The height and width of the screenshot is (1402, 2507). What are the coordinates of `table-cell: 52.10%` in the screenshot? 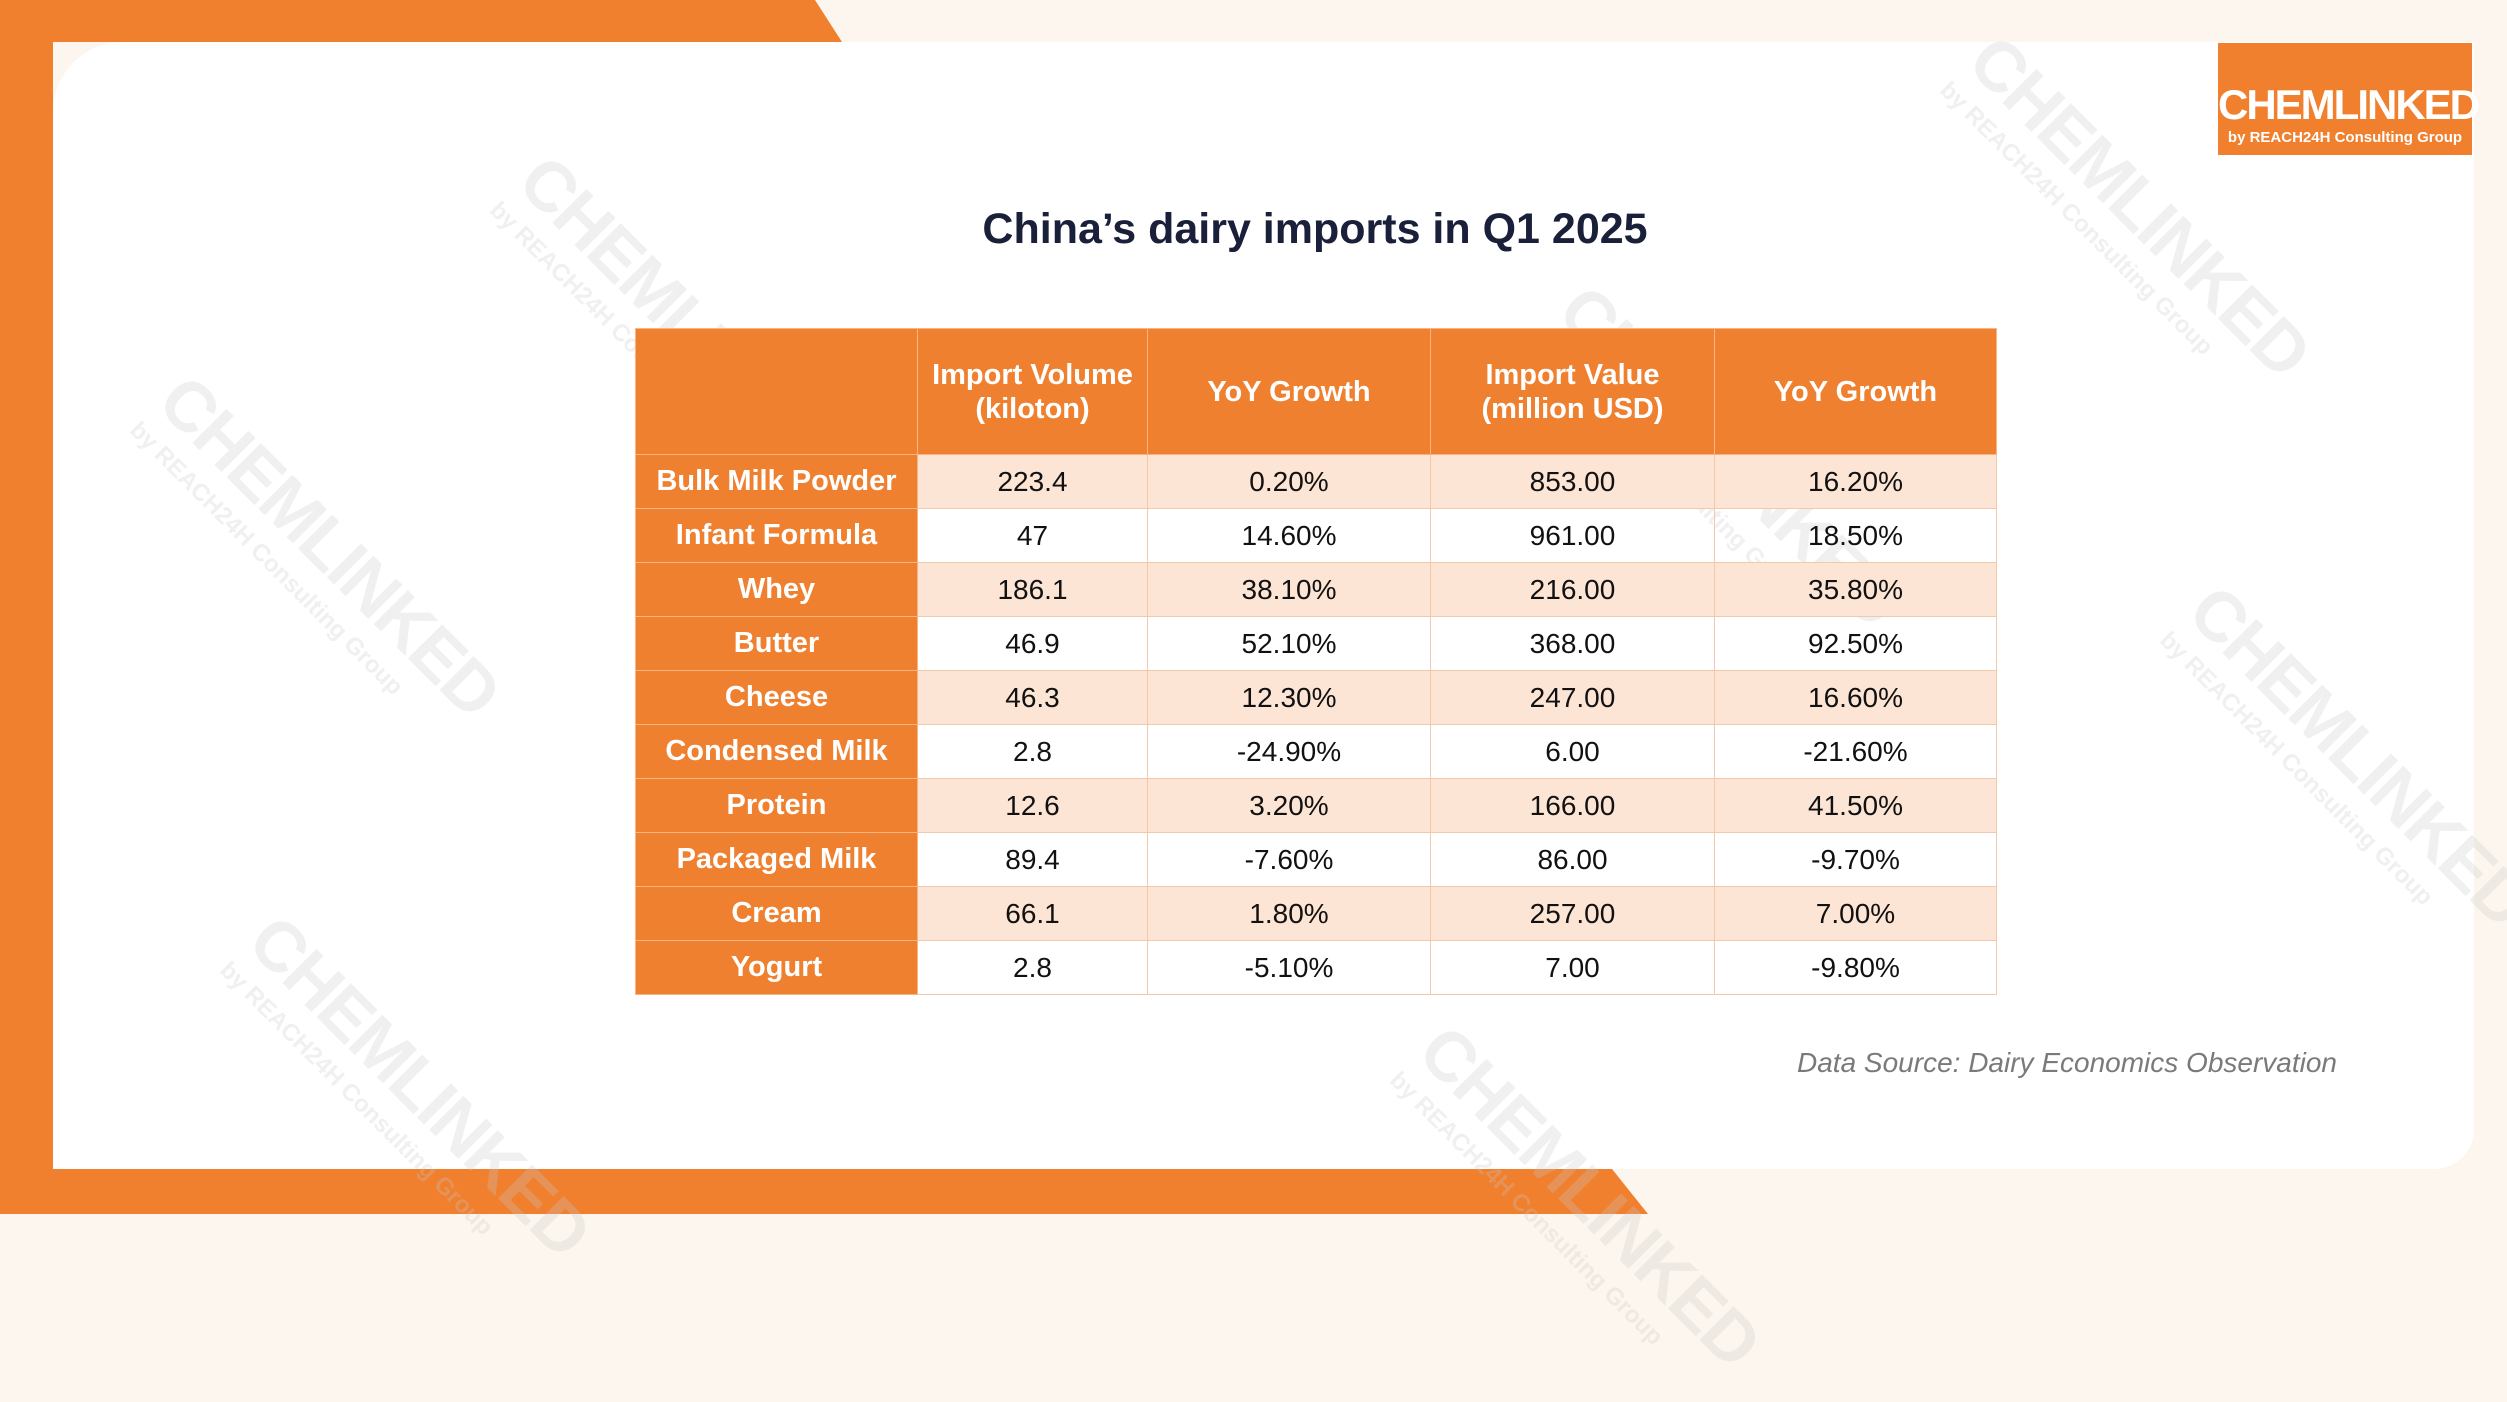 It's located at (1289, 643).